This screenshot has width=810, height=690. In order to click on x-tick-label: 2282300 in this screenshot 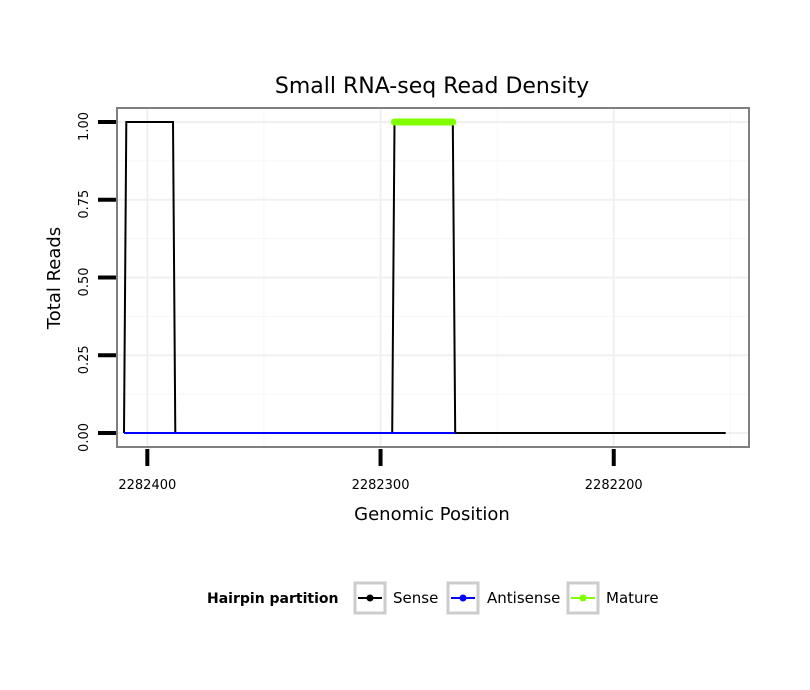, I will do `click(381, 485)`.